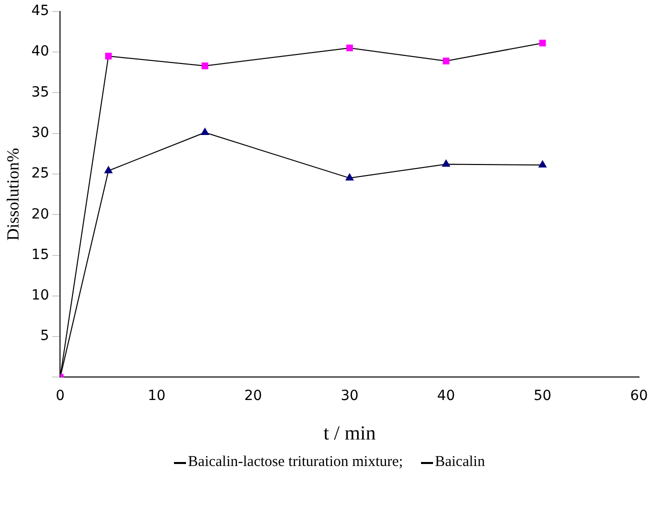 The width and height of the screenshot is (659, 515). What do you see at coordinates (446, 396) in the screenshot?
I see `x-tick-label: 40` at bounding box center [446, 396].